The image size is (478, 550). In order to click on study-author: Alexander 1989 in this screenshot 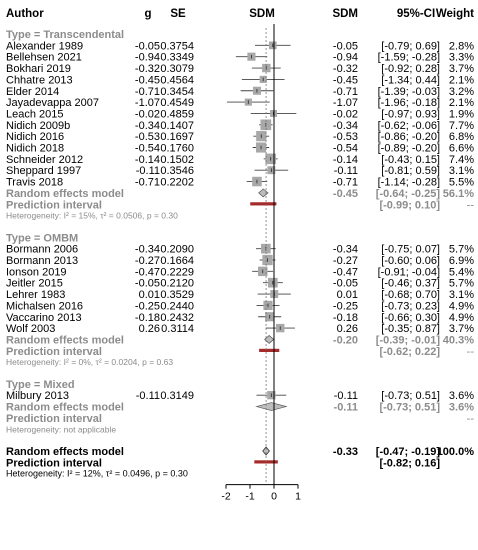, I will do `click(44, 46)`.